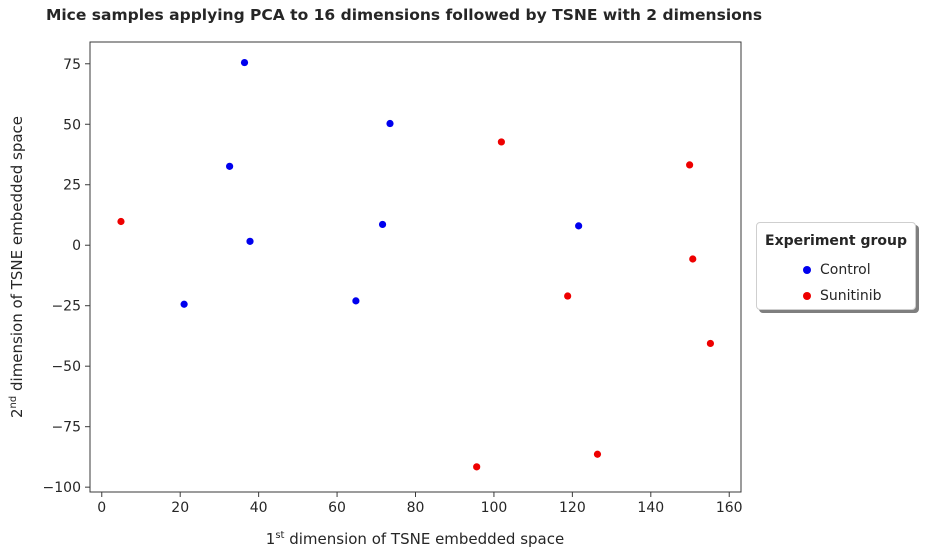 Image resolution: width=925 pixels, height=556 pixels. I want to click on y-tick-label: 25, so click(72, 186).